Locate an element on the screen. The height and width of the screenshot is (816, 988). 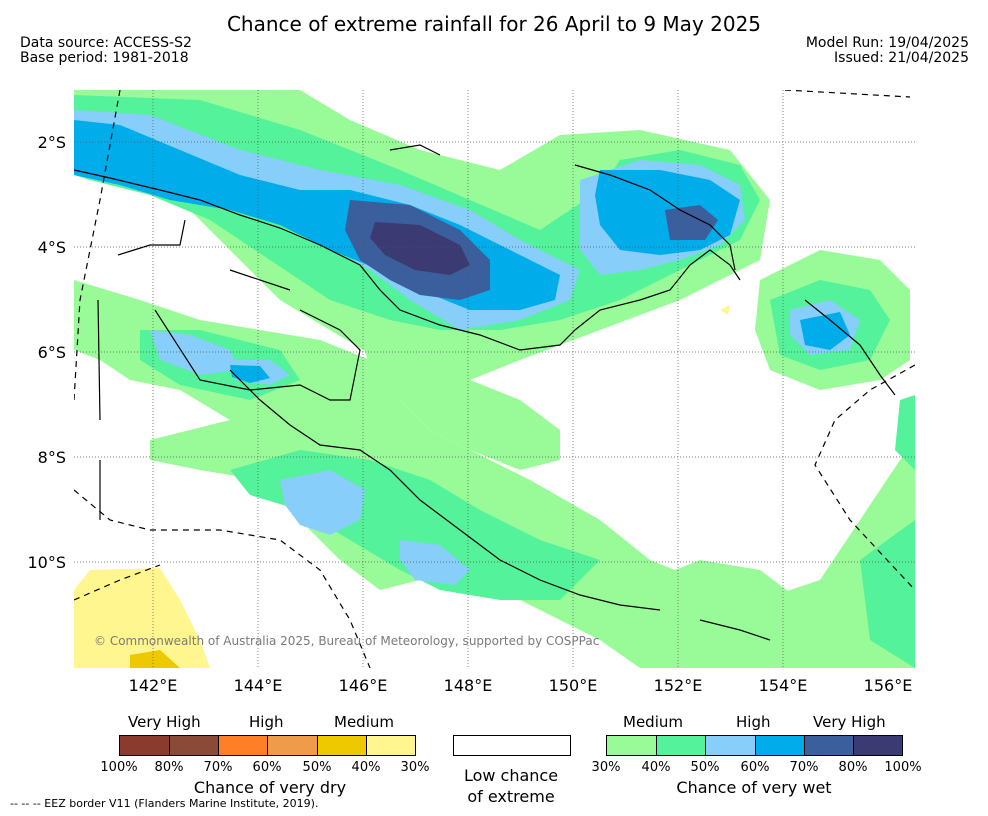
base-period: Base period: 1981-2018 is located at coordinates (104, 58).